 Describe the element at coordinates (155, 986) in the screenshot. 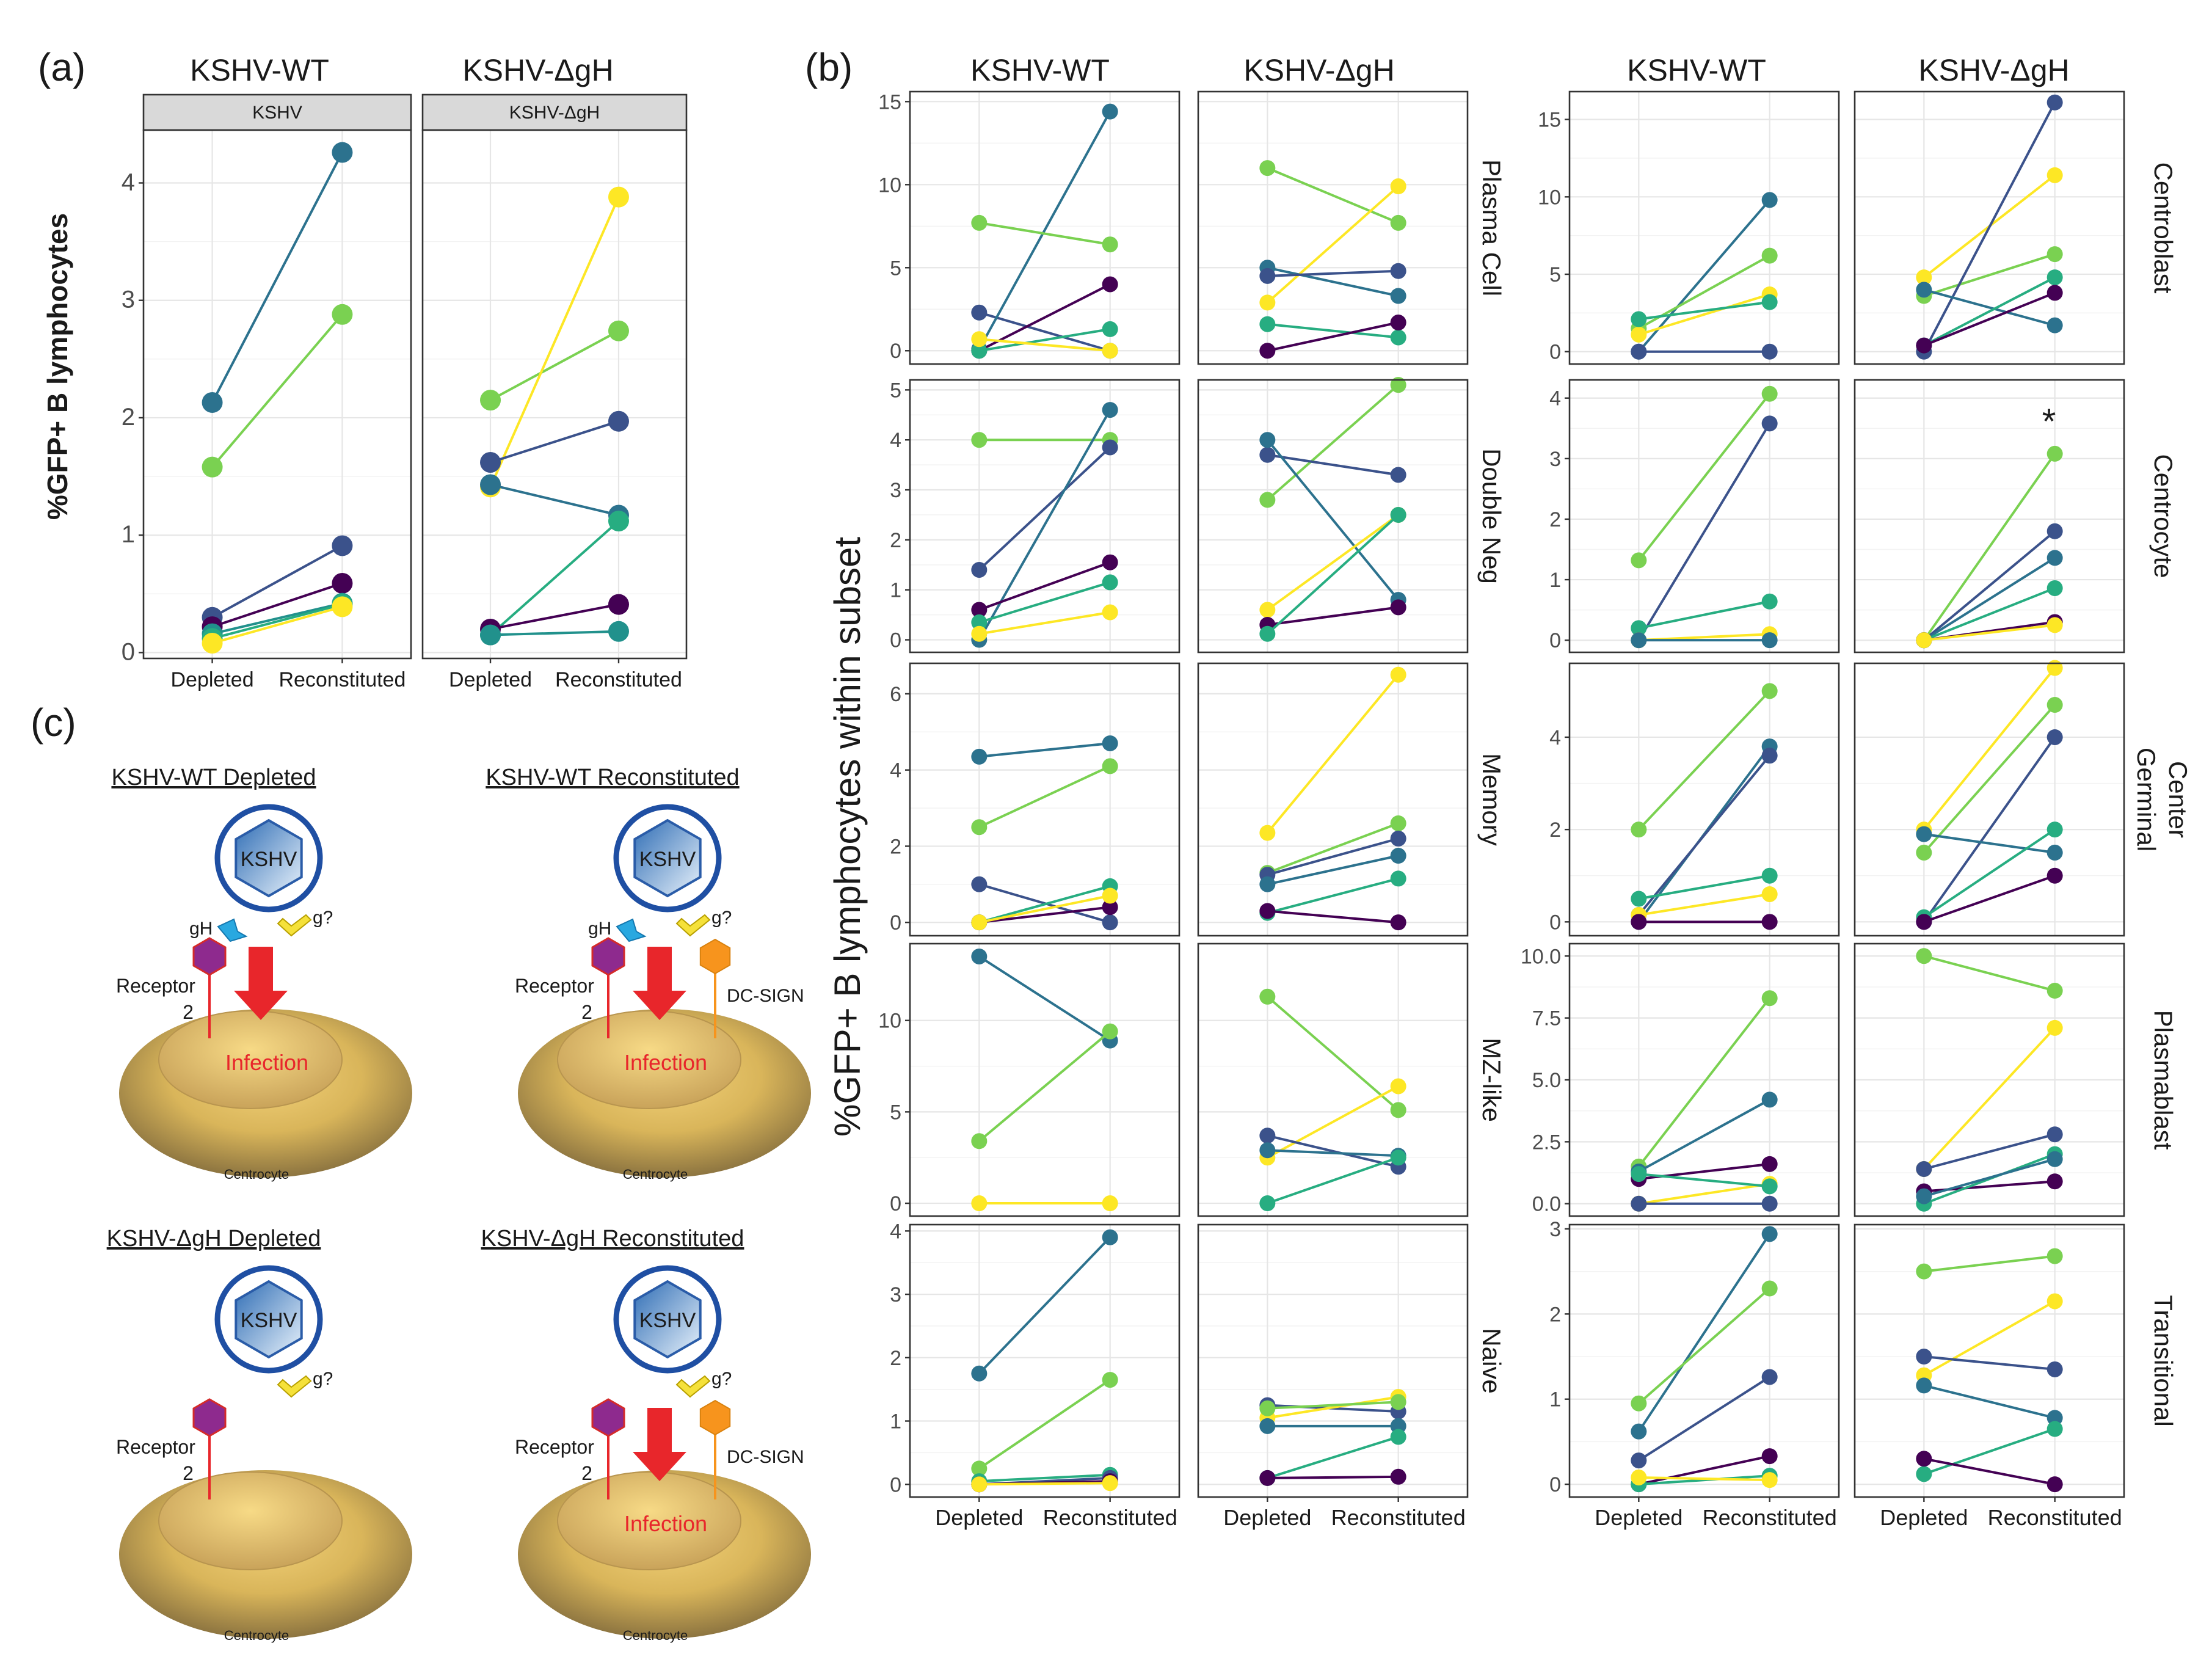

I see `receptor-label: Receptor` at that location.